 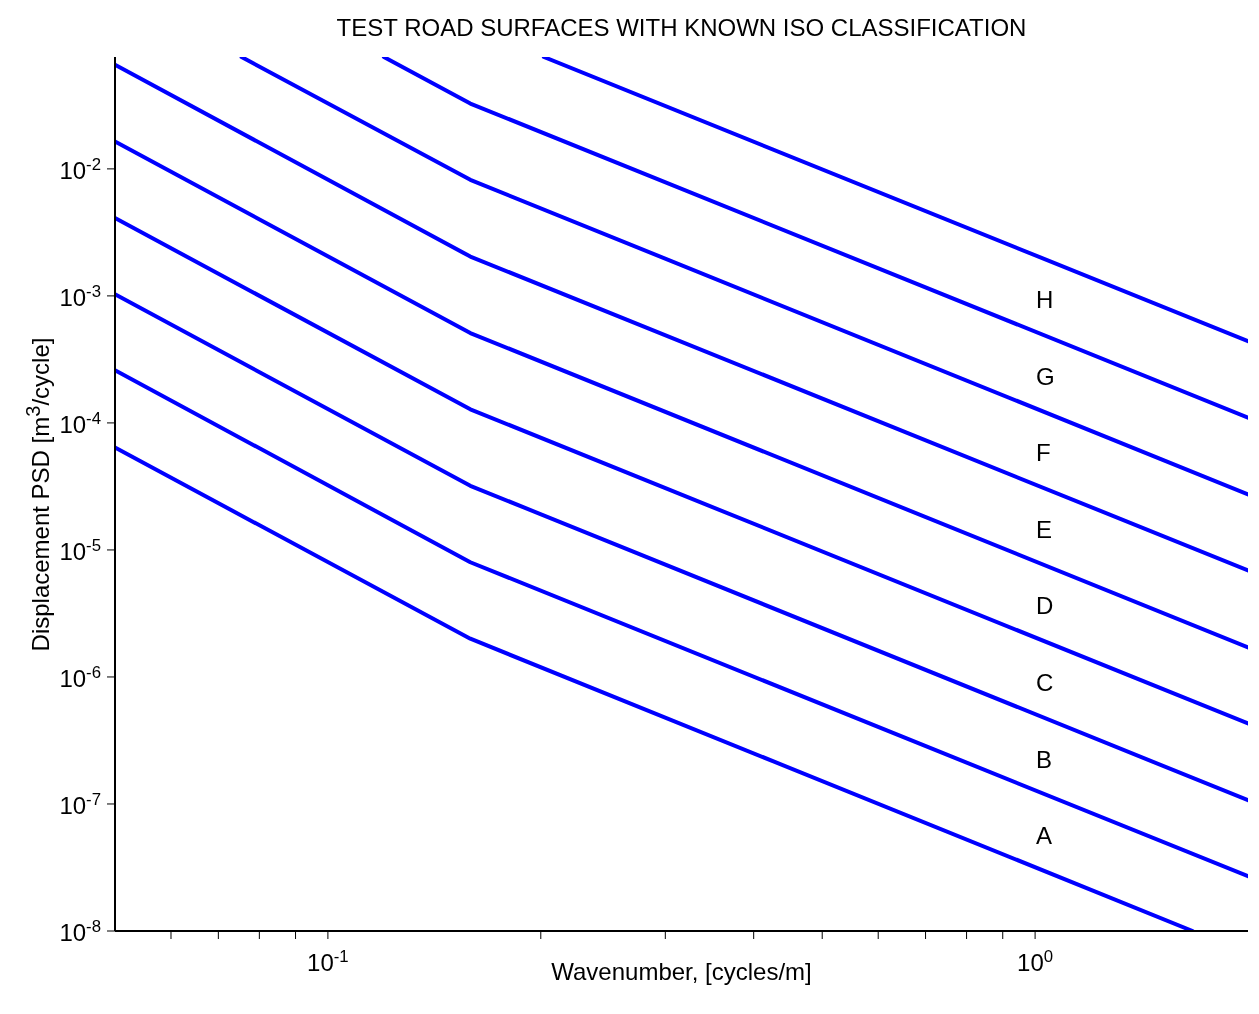 What do you see at coordinates (681, 28) in the screenshot?
I see `chart-title: TEST ROAD SURFACES WITH KNOWN ISO CLASSIFICATION` at bounding box center [681, 28].